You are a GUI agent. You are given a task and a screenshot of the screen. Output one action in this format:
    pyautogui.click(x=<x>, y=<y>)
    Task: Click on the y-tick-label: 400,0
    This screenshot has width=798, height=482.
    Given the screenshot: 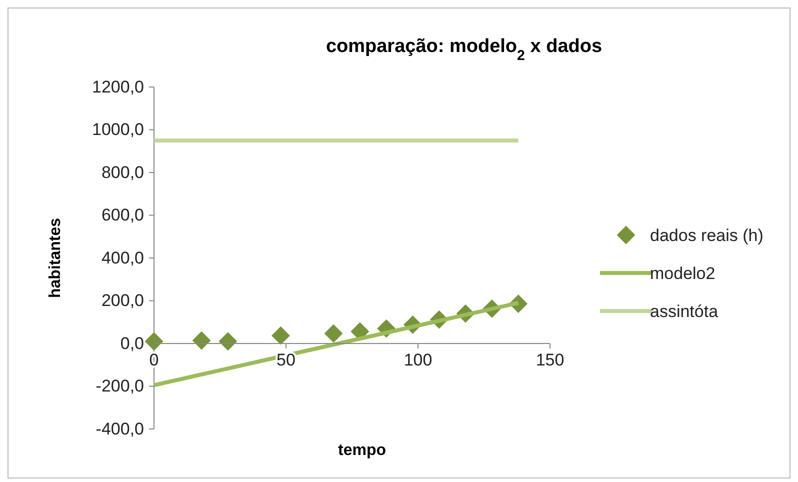 What is the action you would take?
    pyautogui.click(x=122, y=258)
    